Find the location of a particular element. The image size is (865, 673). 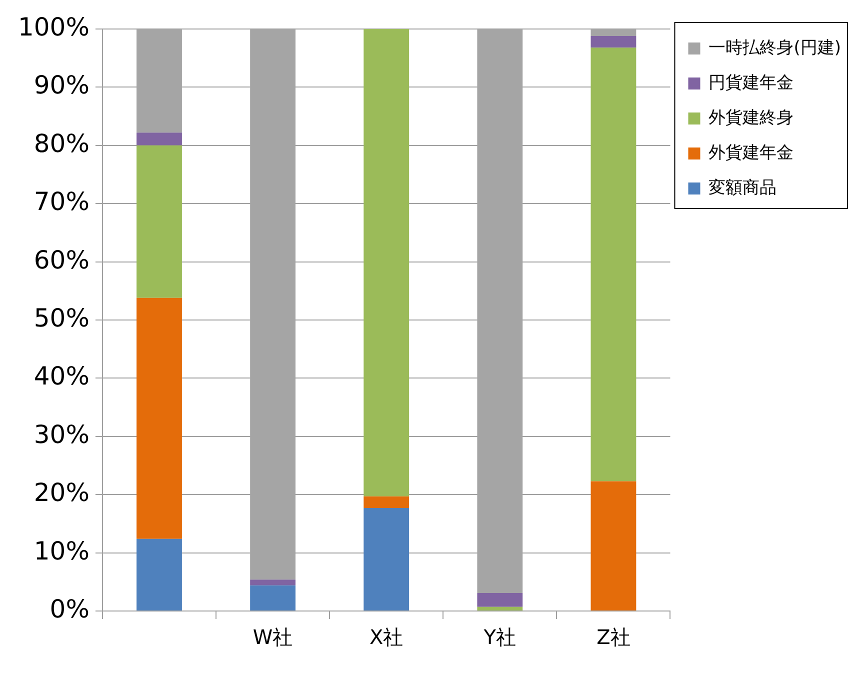

y-tick-label: 40% is located at coordinates (62, 376).